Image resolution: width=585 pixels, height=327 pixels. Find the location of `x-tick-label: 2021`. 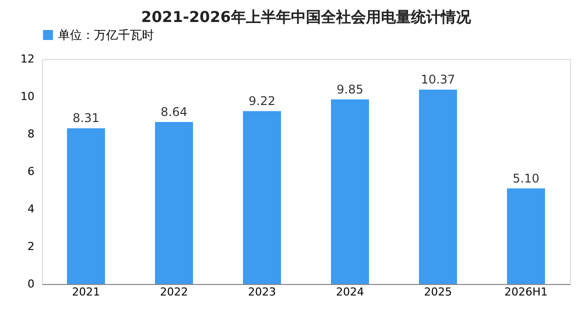

x-tick-label: 2021 is located at coordinates (86, 292).